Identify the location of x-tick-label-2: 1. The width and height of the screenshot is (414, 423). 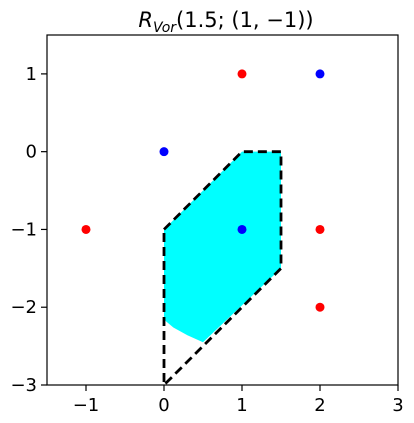
(241, 405).